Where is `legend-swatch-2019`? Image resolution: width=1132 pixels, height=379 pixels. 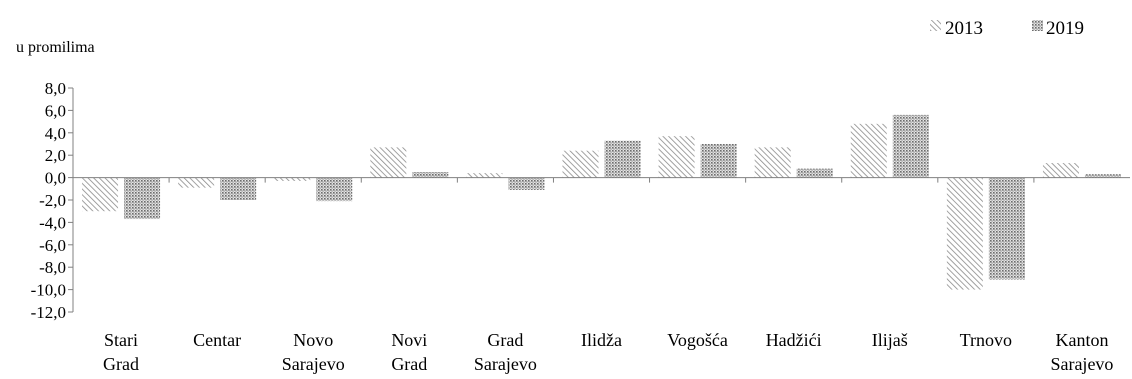
legend-swatch-2019 is located at coordinates (1037, 25).